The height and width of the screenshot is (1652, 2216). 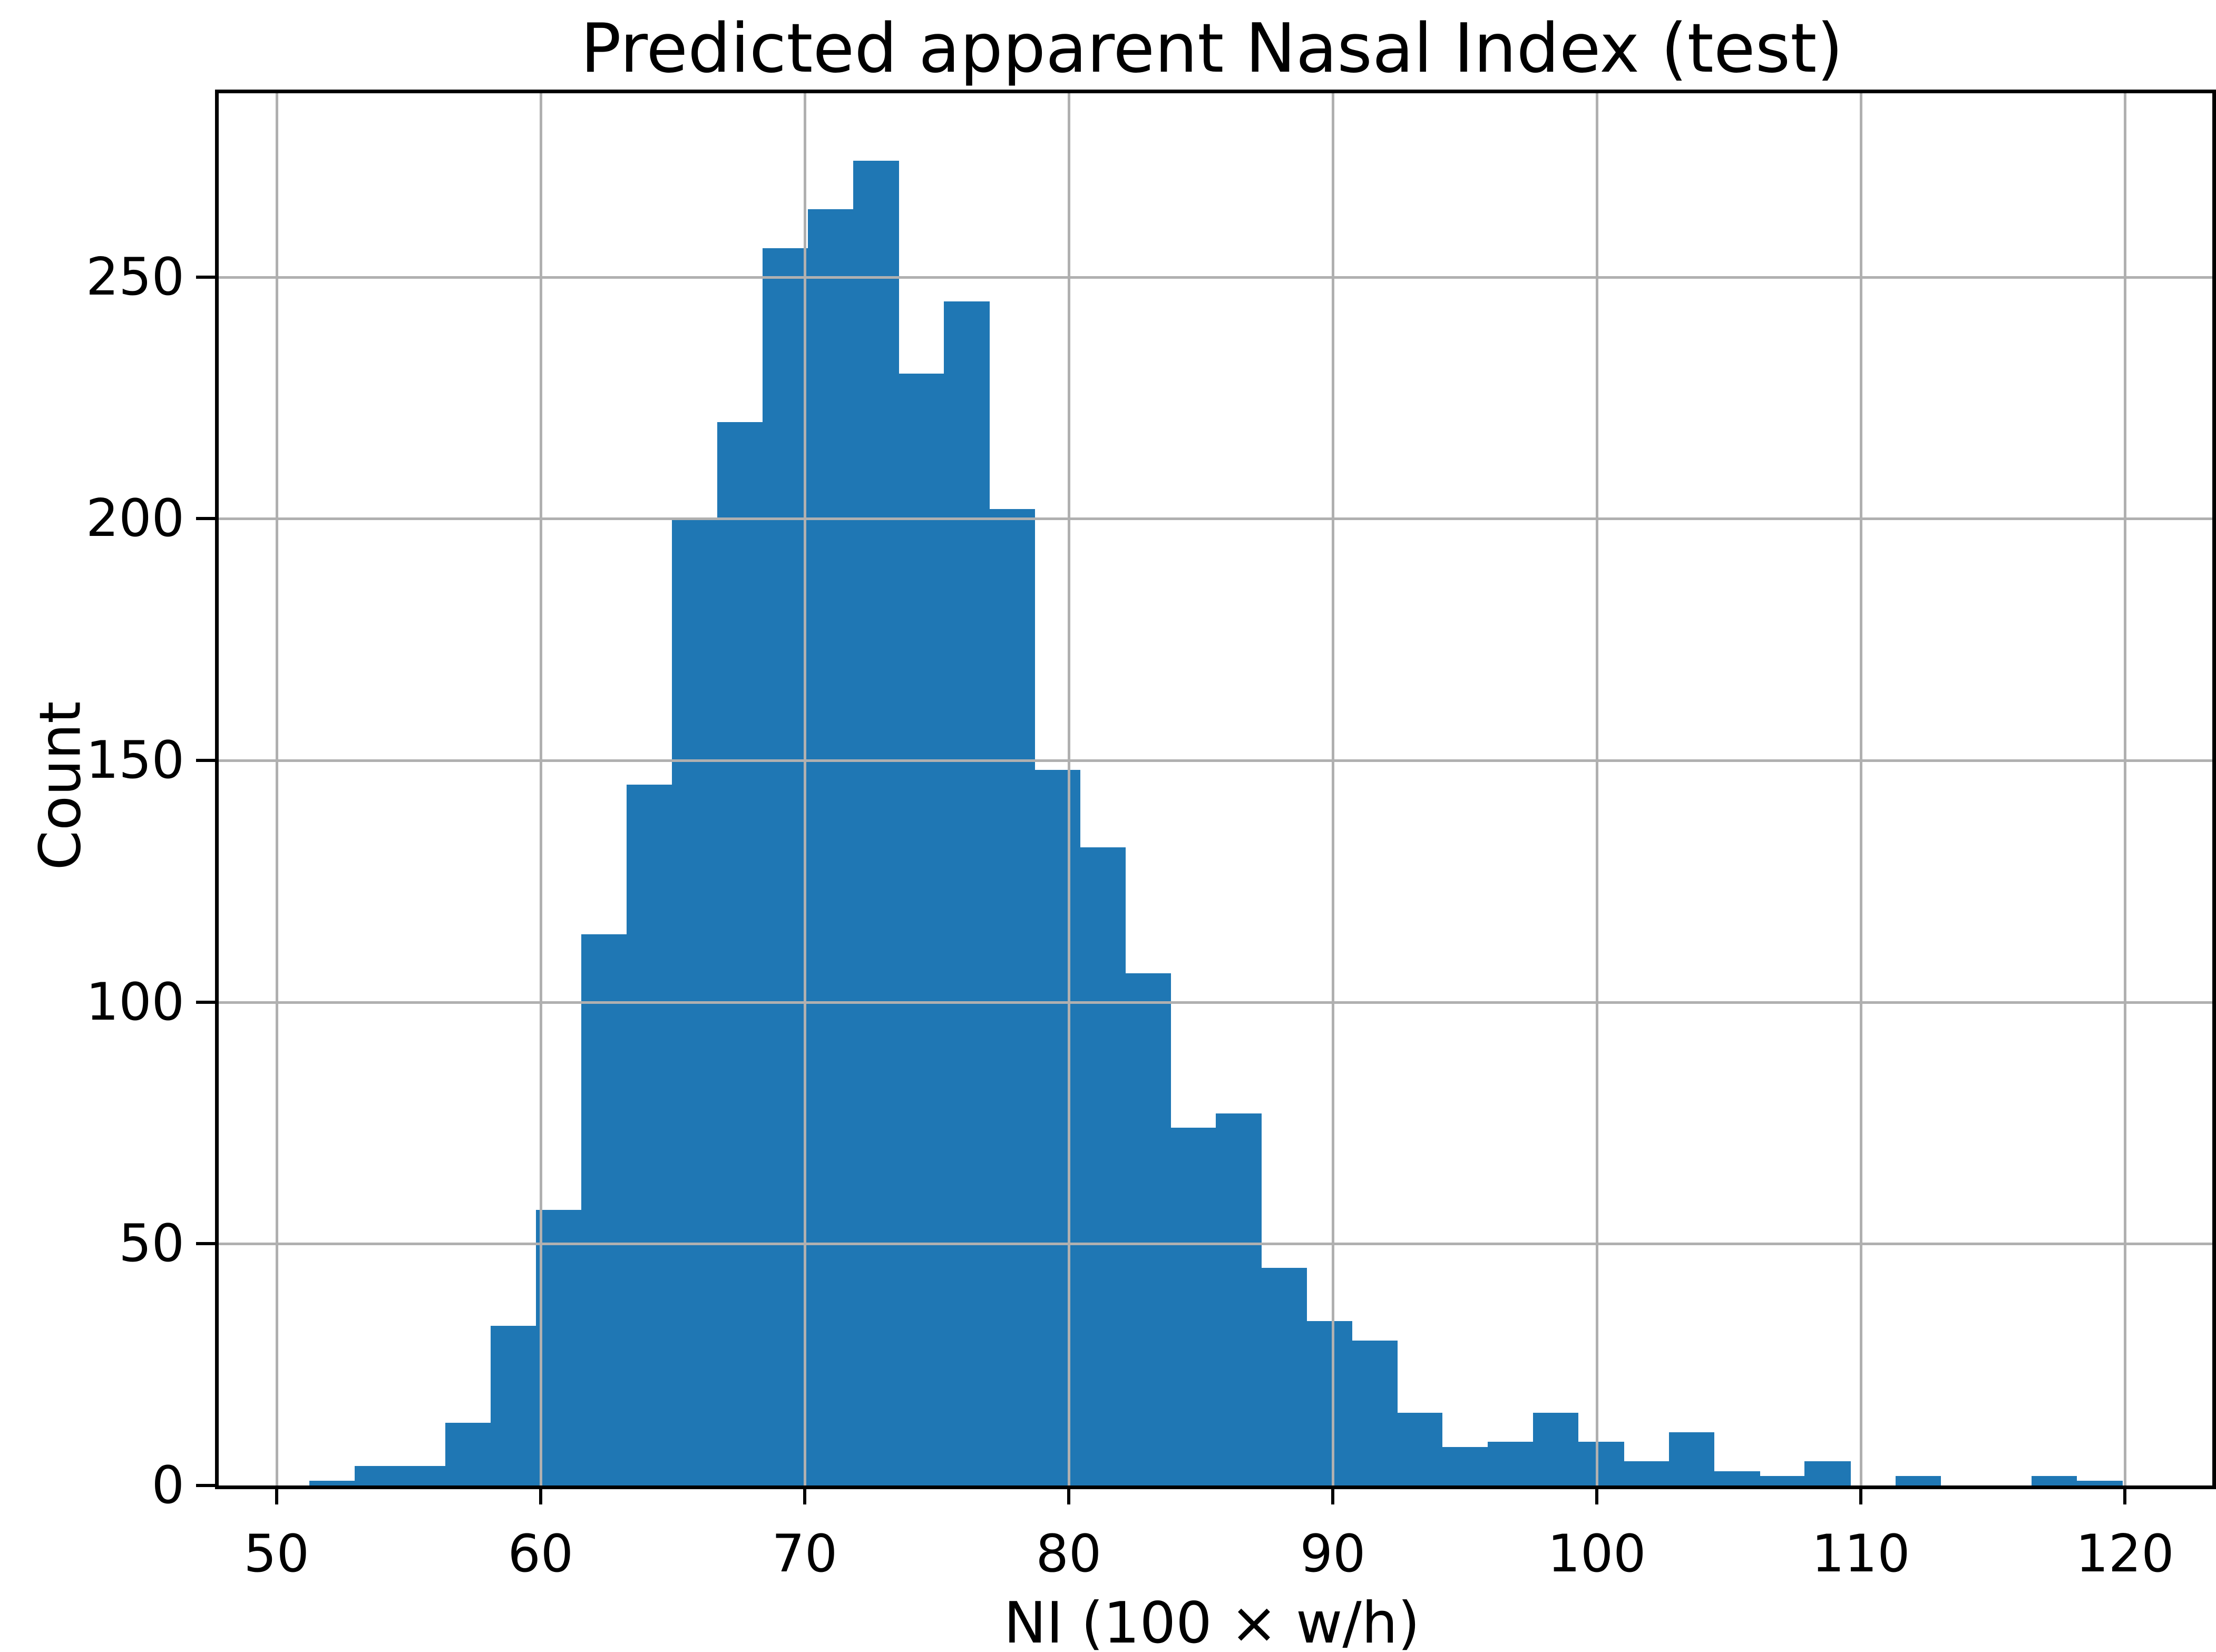 What do you see at coordinates (1211, 48) in the screenshot?
I see `chart-title: Predicted apparent Nasal Index (test)` at bounding box center [1211, 48].